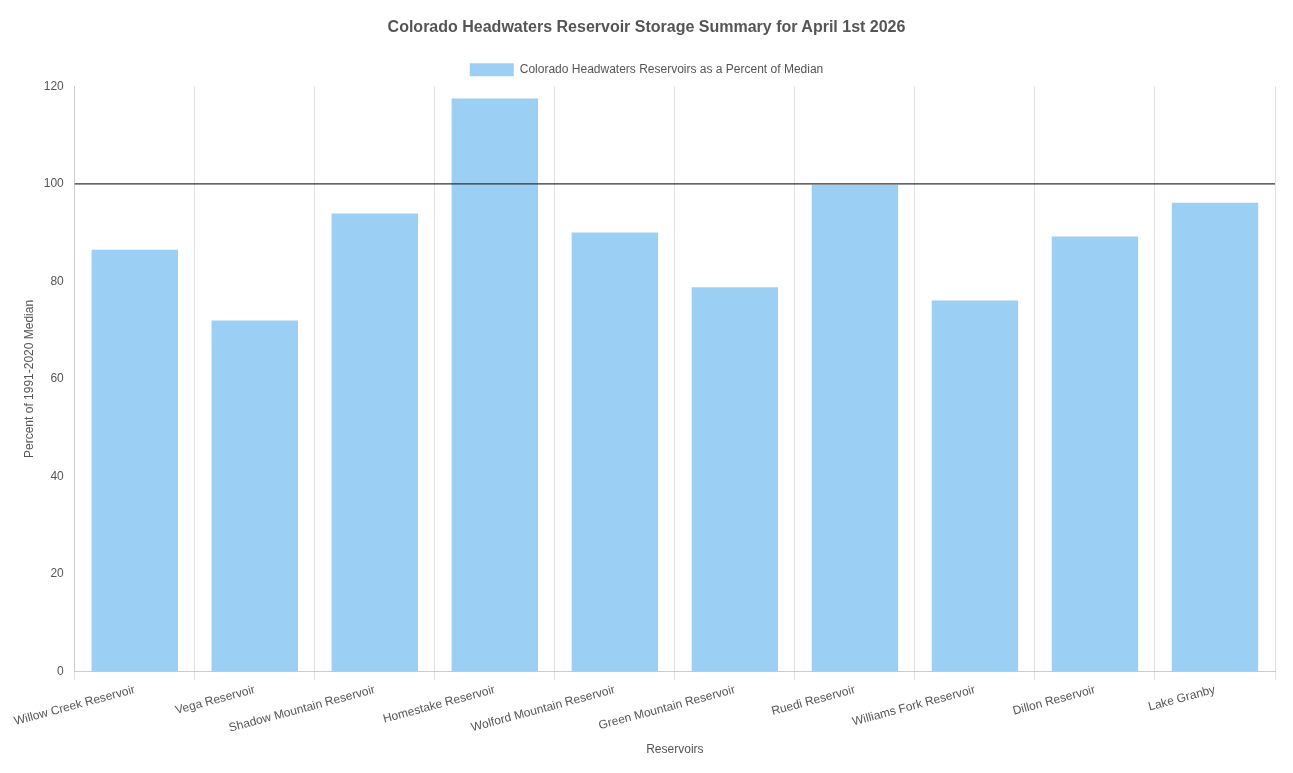 The height and width of the screenshot is (773, 1293). Describe the element at coordinates (646, 27) in the screenshot. I see `chart-title: Colorado Headwaters Reservoir Storage Summary for April 1st 2026` at that location.